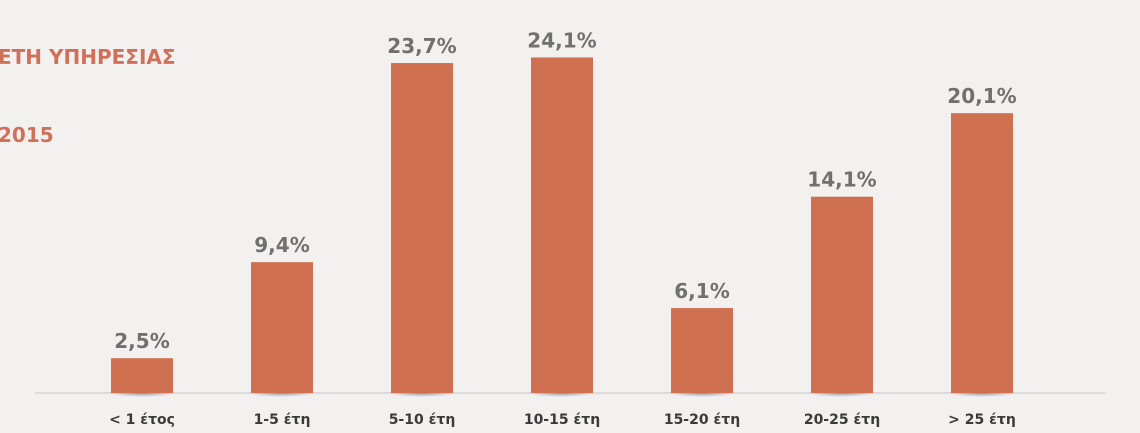 The height and width of the screenshot is (433, 1140). I want to click on category-tick-label: 15-20 έτη, so click(702, 420).